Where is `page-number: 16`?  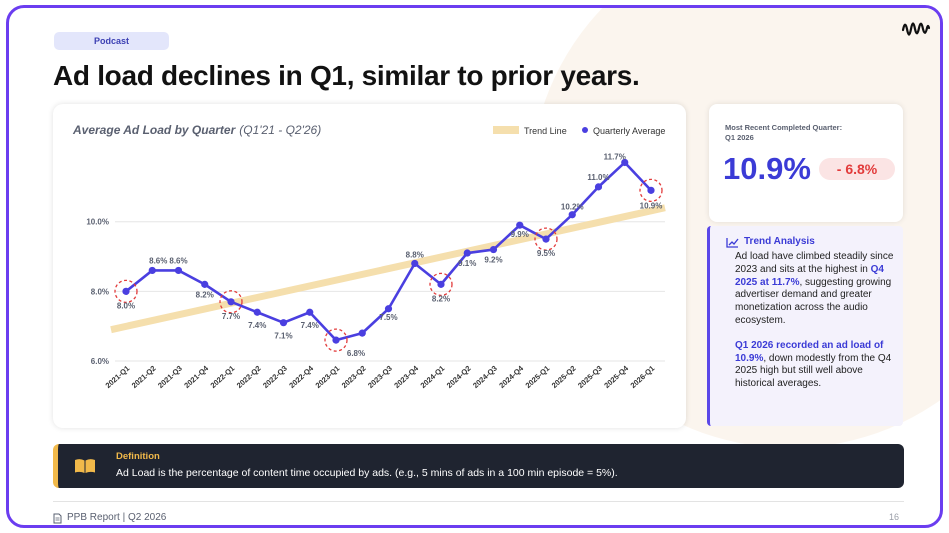
page-number: 16 is located at coordinates (893, 517).